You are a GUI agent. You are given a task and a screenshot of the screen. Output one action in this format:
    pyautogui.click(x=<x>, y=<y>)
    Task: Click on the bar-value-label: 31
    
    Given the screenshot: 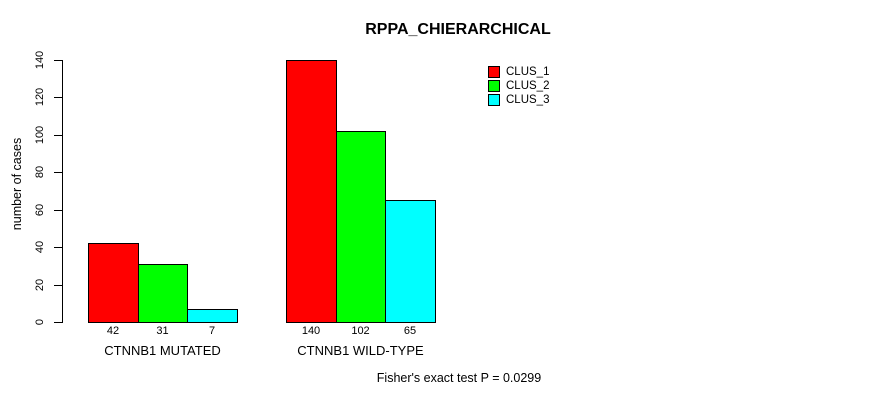 What is the action you would take?
    pyautogui.click(x=162, y=331)
    